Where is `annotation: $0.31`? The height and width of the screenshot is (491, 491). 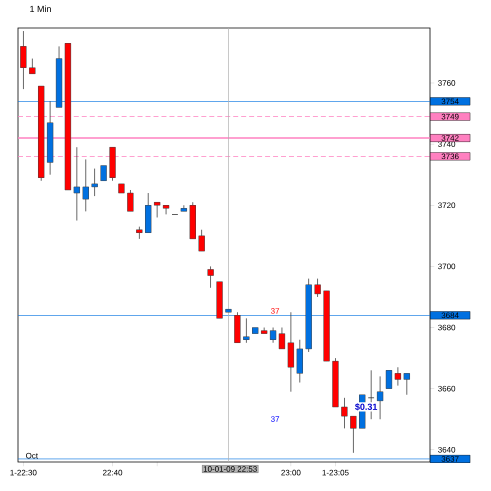 annotation: $0.31 is located at coordinates (366, 407).